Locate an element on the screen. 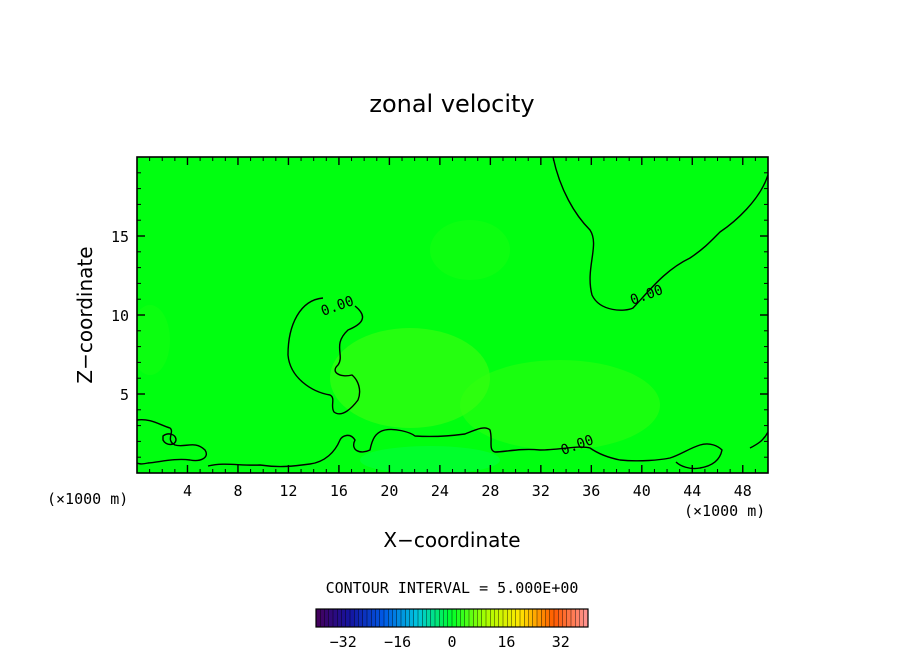 This screenshot has height=654, width=904. contour-interval-text: CONTOUR INTERVAL = 5.000E+00 is located at coordinates (452, 588).